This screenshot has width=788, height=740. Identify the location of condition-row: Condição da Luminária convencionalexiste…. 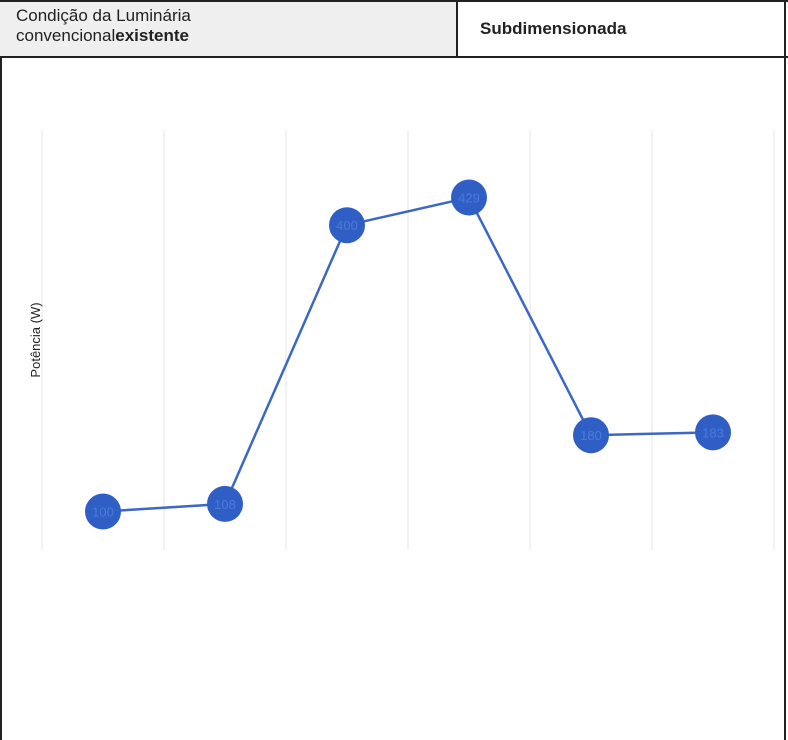
(394, 29).